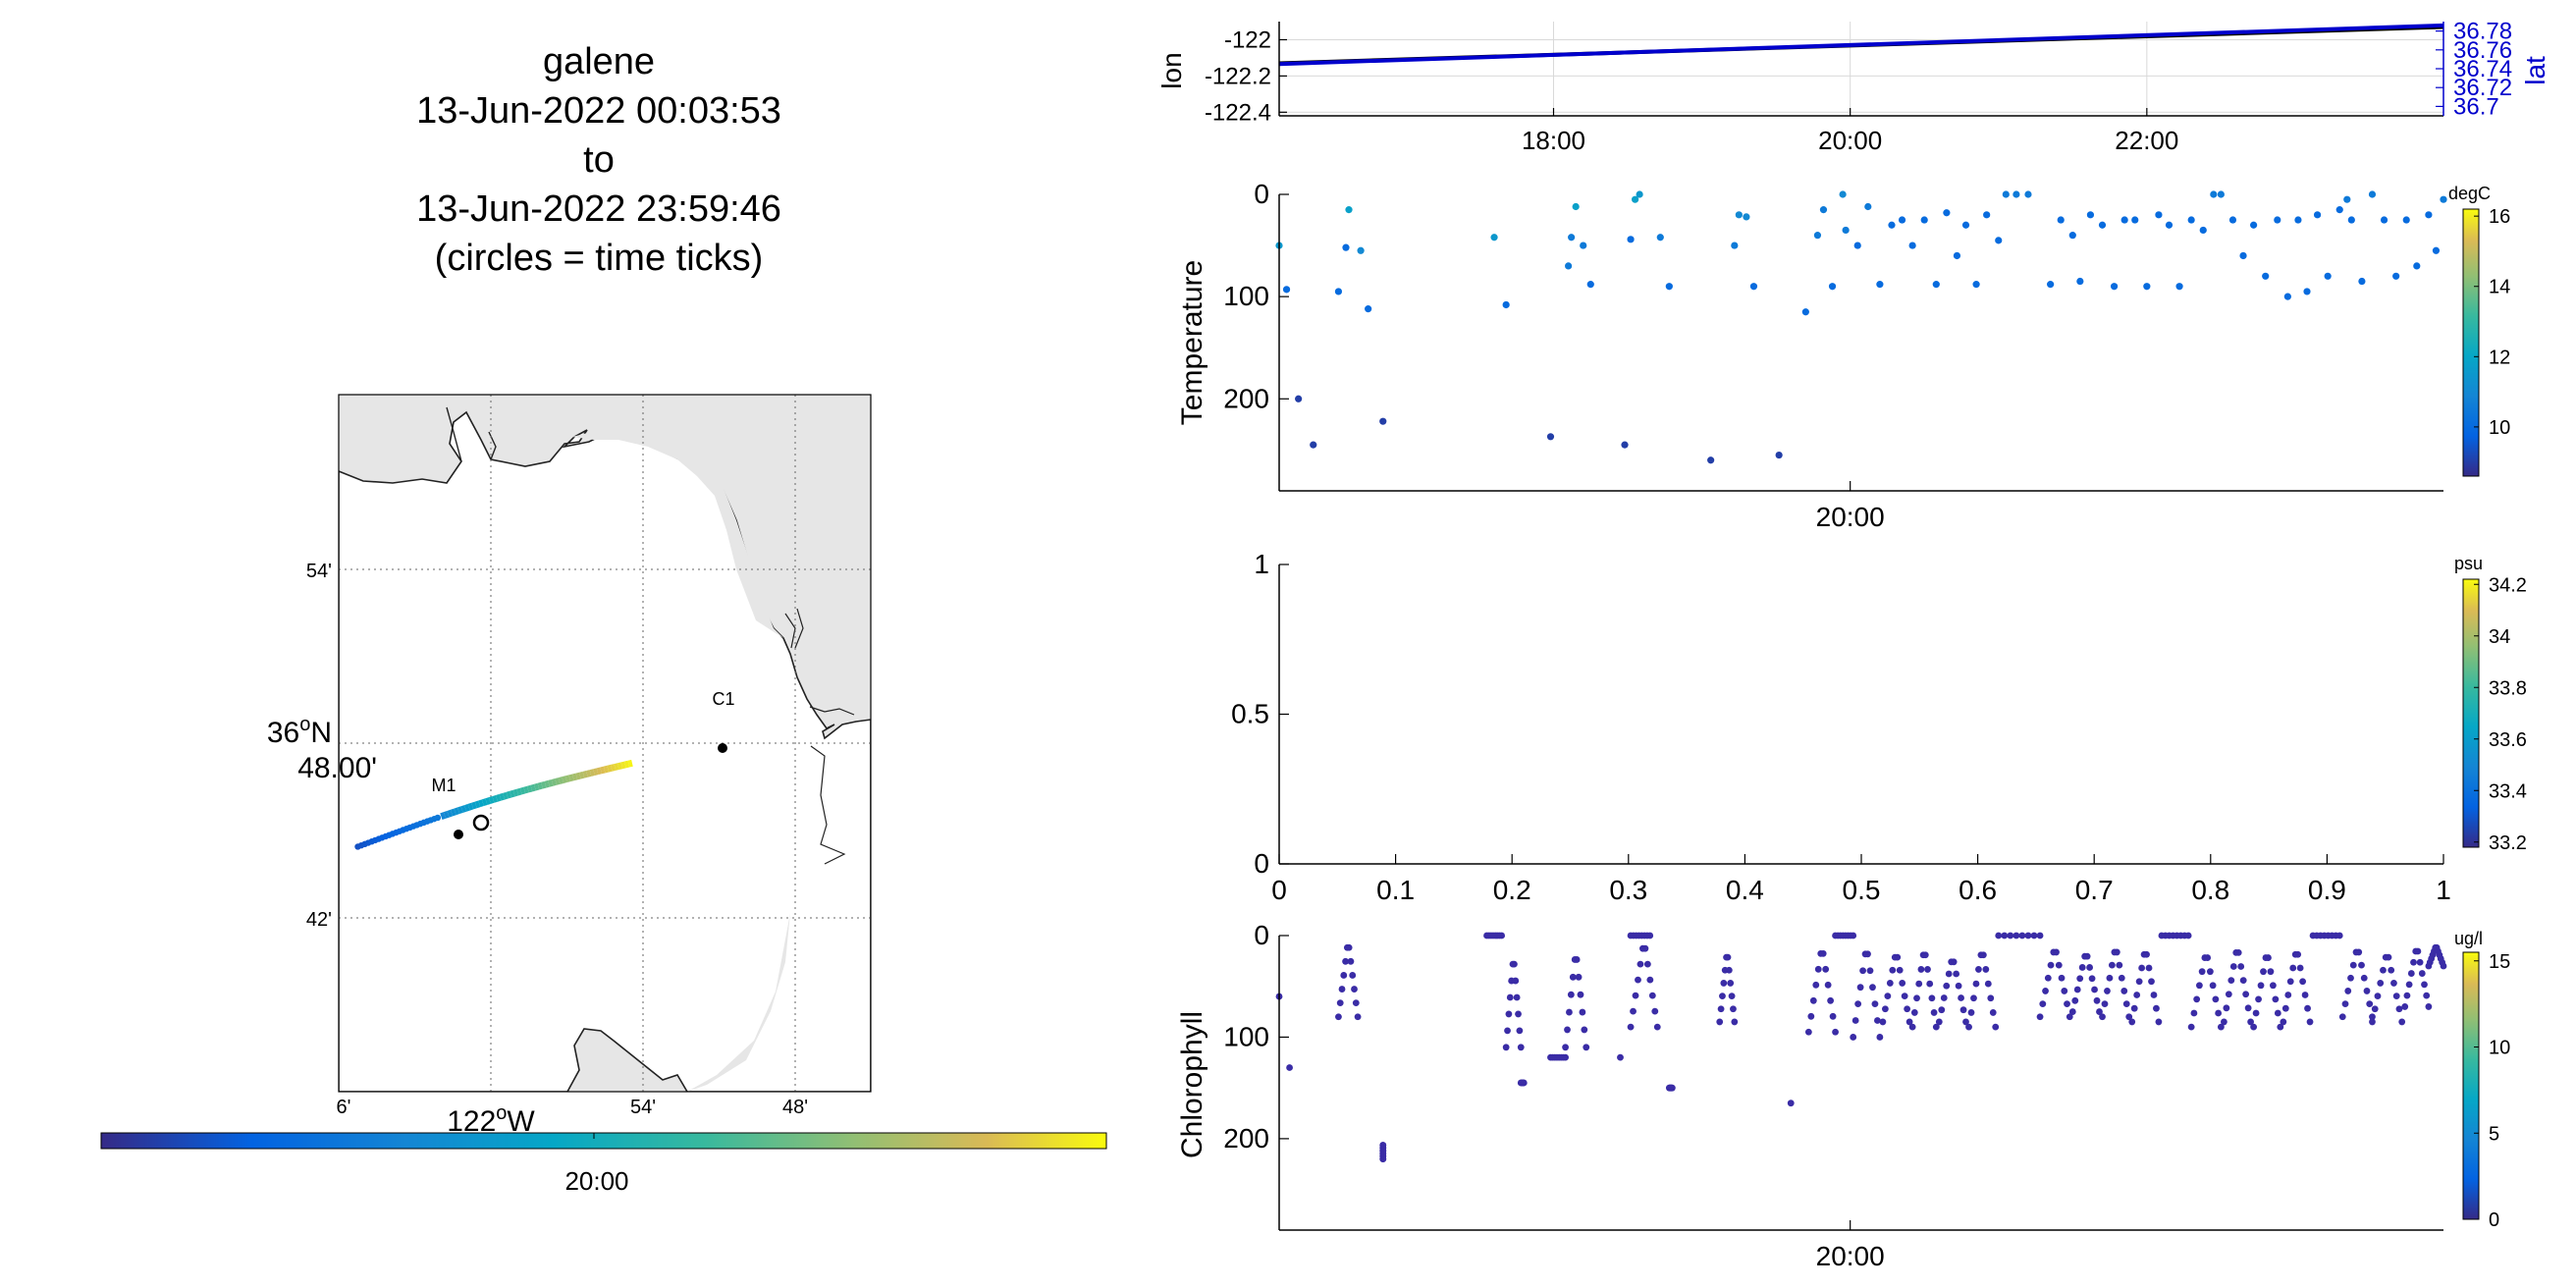 The image size is (2576, 1288). I want to click on time-tick-circle, so click(481, 823).